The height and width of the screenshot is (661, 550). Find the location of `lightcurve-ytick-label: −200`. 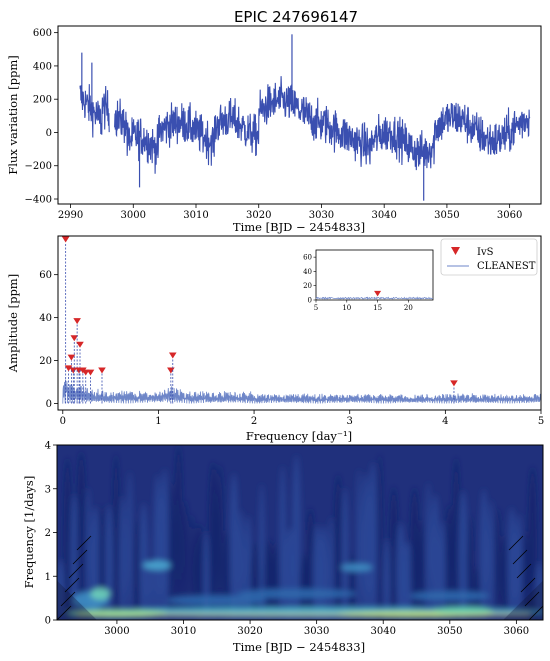

lightcurve-ytick-label: −200 is located at coordinates (38, 166).